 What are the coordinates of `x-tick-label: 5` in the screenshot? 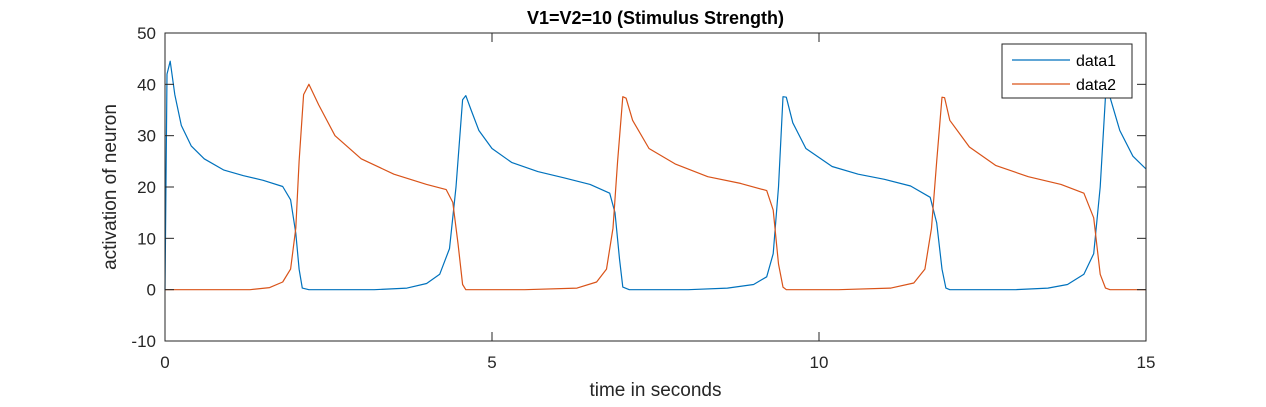 It's located at (491, 362).